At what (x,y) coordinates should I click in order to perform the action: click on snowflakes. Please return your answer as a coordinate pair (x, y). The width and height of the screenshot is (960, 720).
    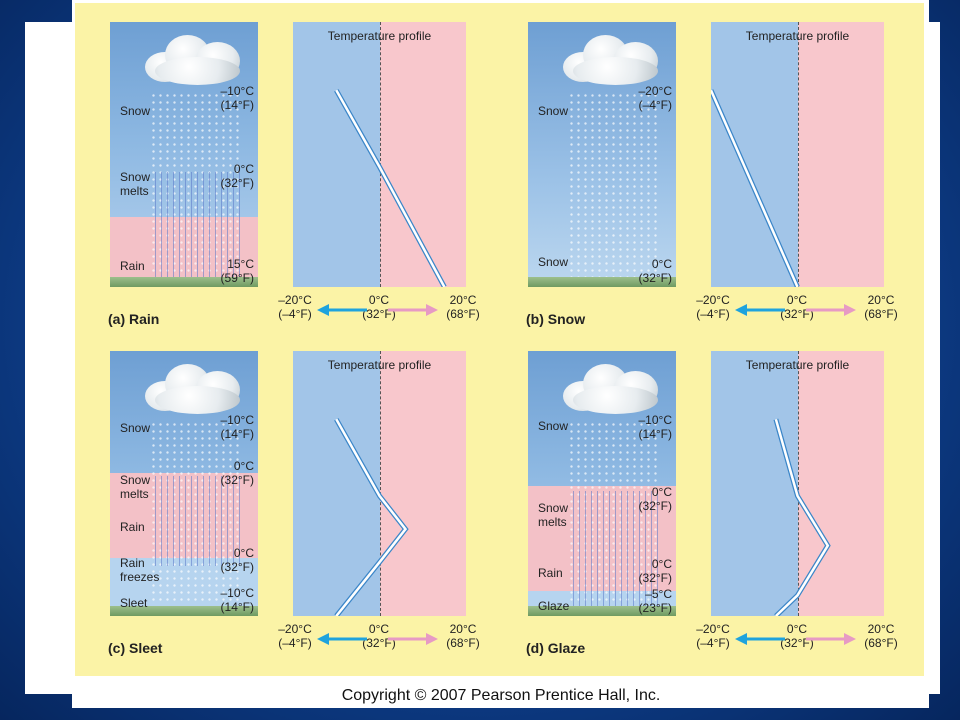
    Looking at the image, I should click on (613, 187).